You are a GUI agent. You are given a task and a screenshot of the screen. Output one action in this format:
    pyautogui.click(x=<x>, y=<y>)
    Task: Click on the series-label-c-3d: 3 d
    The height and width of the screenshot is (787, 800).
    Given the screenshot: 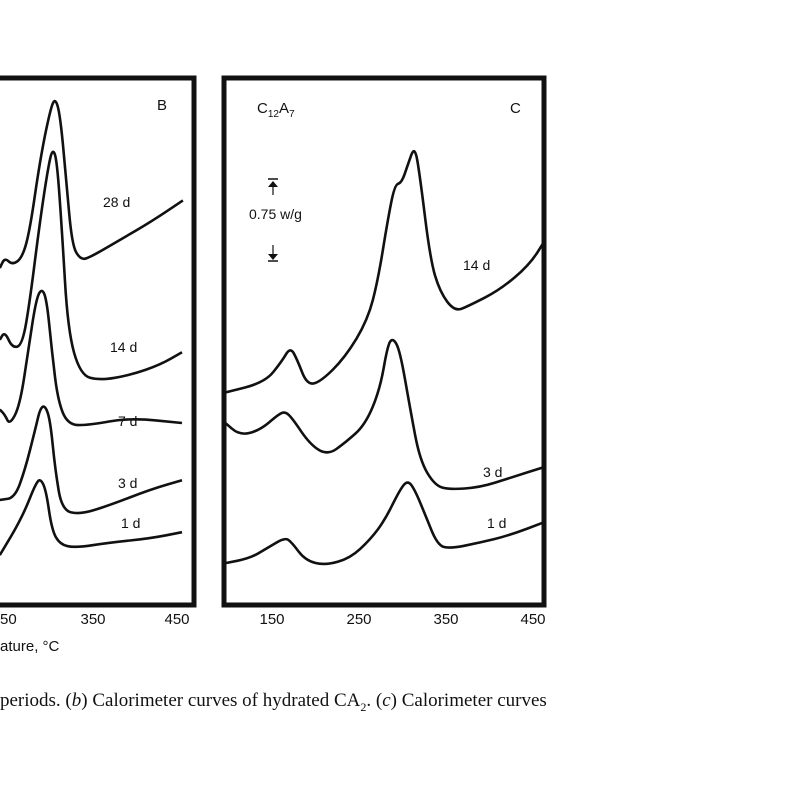 What is the action you would take?
    pyautogui.click(x=492, y=472)
    